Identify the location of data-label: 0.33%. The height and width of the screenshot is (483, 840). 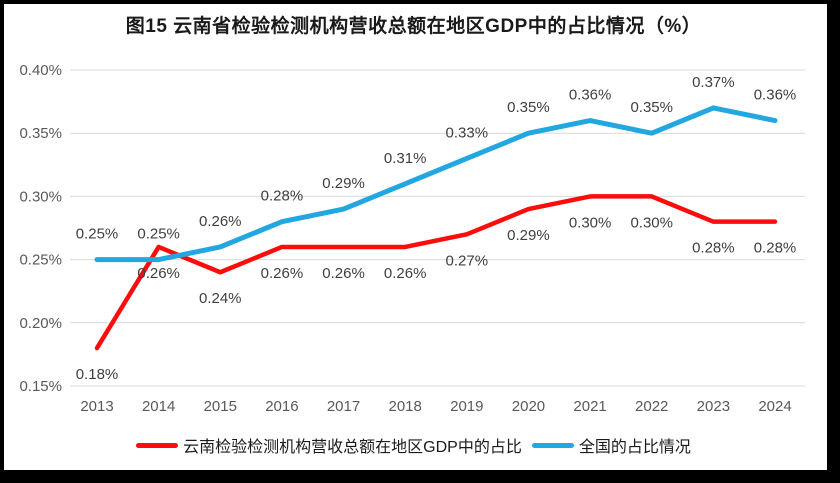
(467, 132).